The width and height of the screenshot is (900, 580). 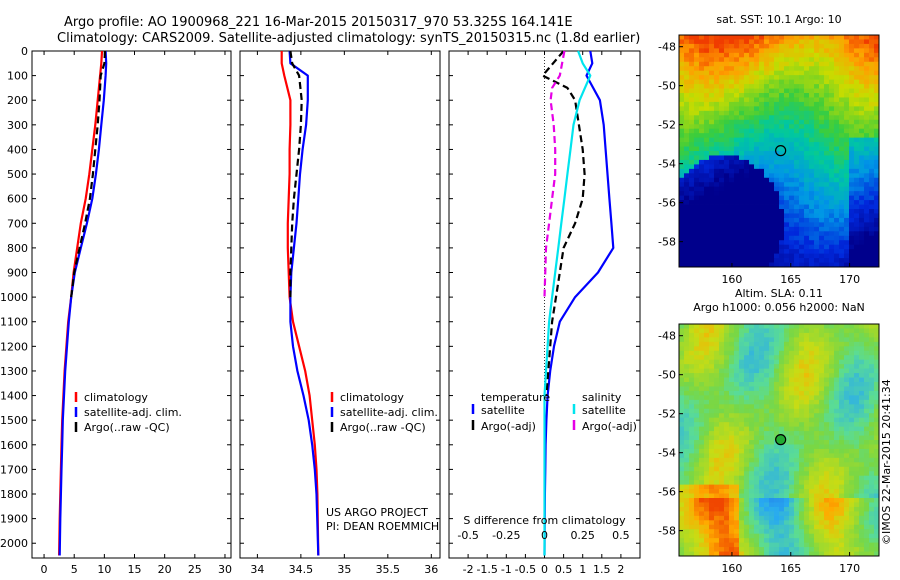 I want to click on x-tick-label: 2, so click(x=620, y=569).